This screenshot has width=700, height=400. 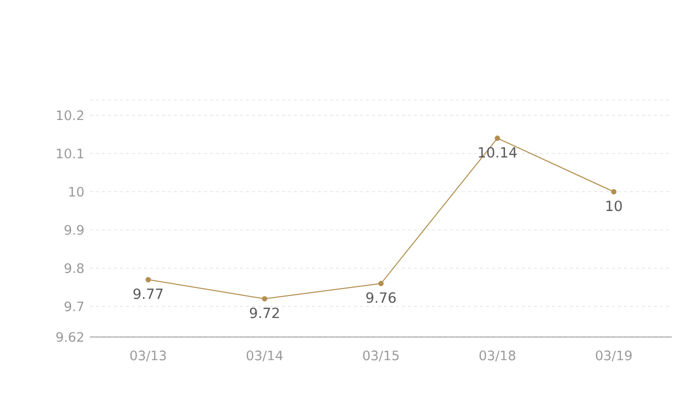 What do you see at coordinates (76, 191) in the screenshot?
I see `y-tick-label: 10` at bounding box center [76, 191].